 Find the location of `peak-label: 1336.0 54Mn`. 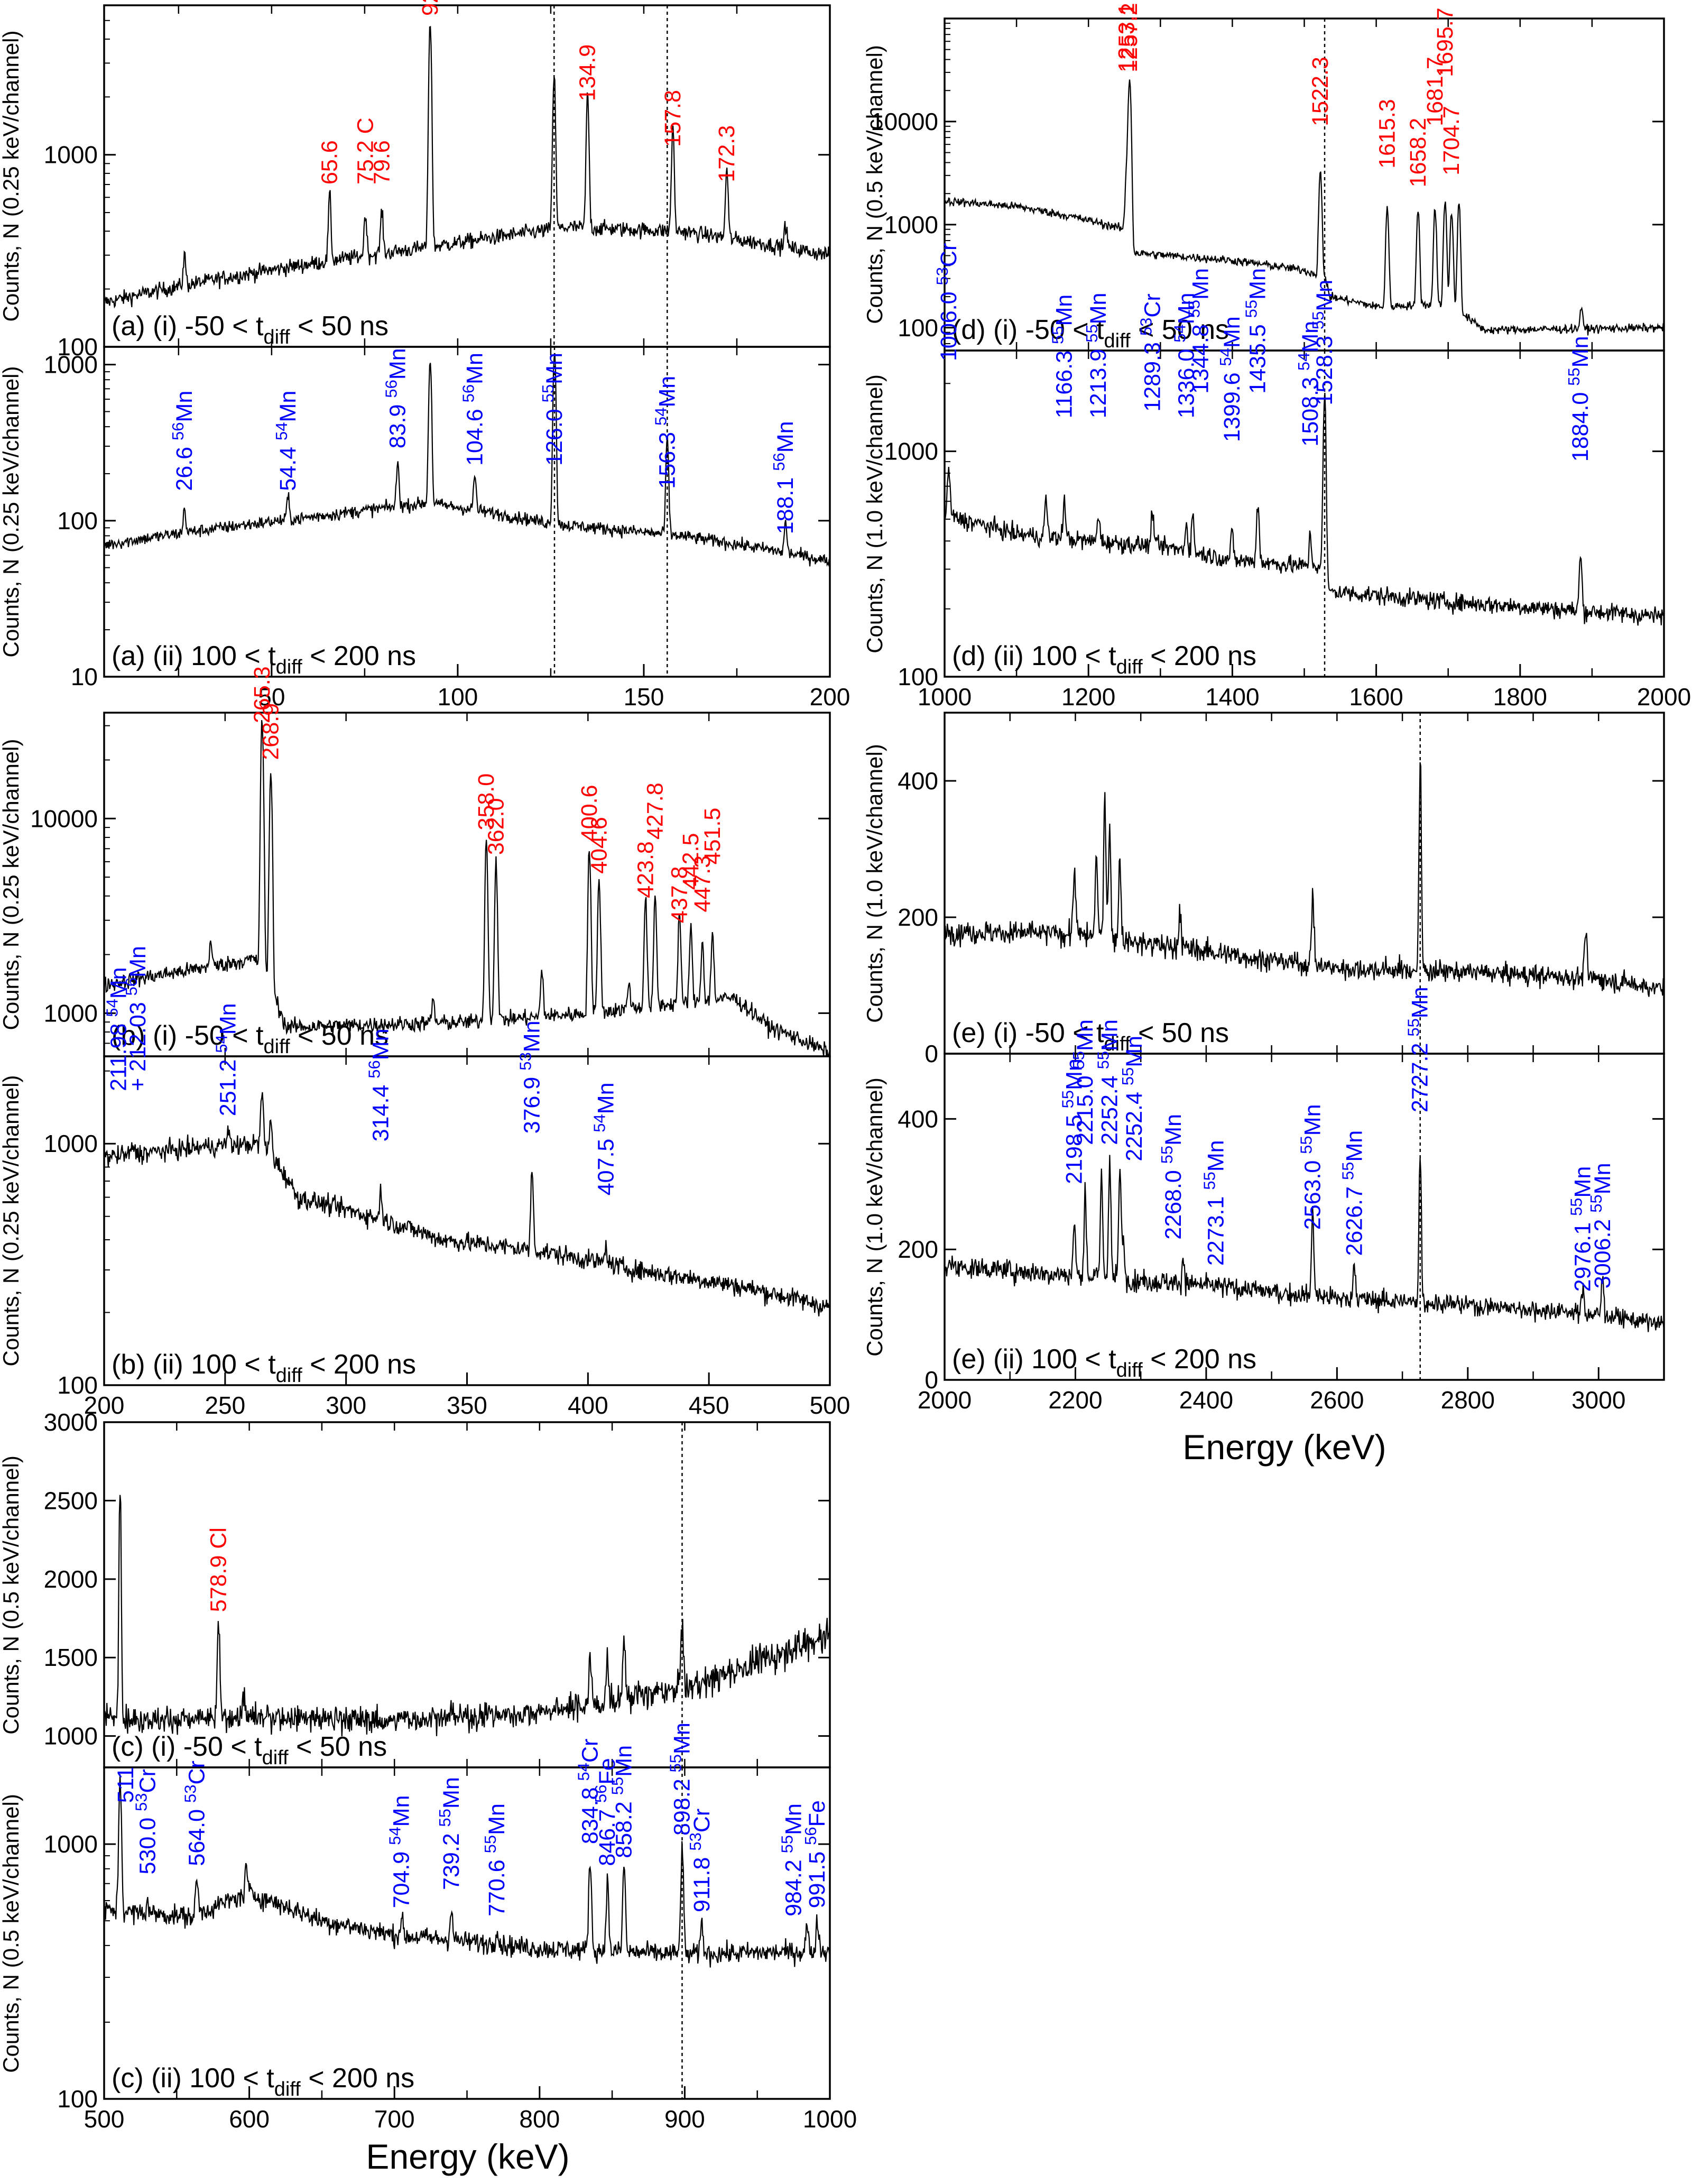

peak-label: 1336.0 54Mn is located at coordinates (1184, 356).